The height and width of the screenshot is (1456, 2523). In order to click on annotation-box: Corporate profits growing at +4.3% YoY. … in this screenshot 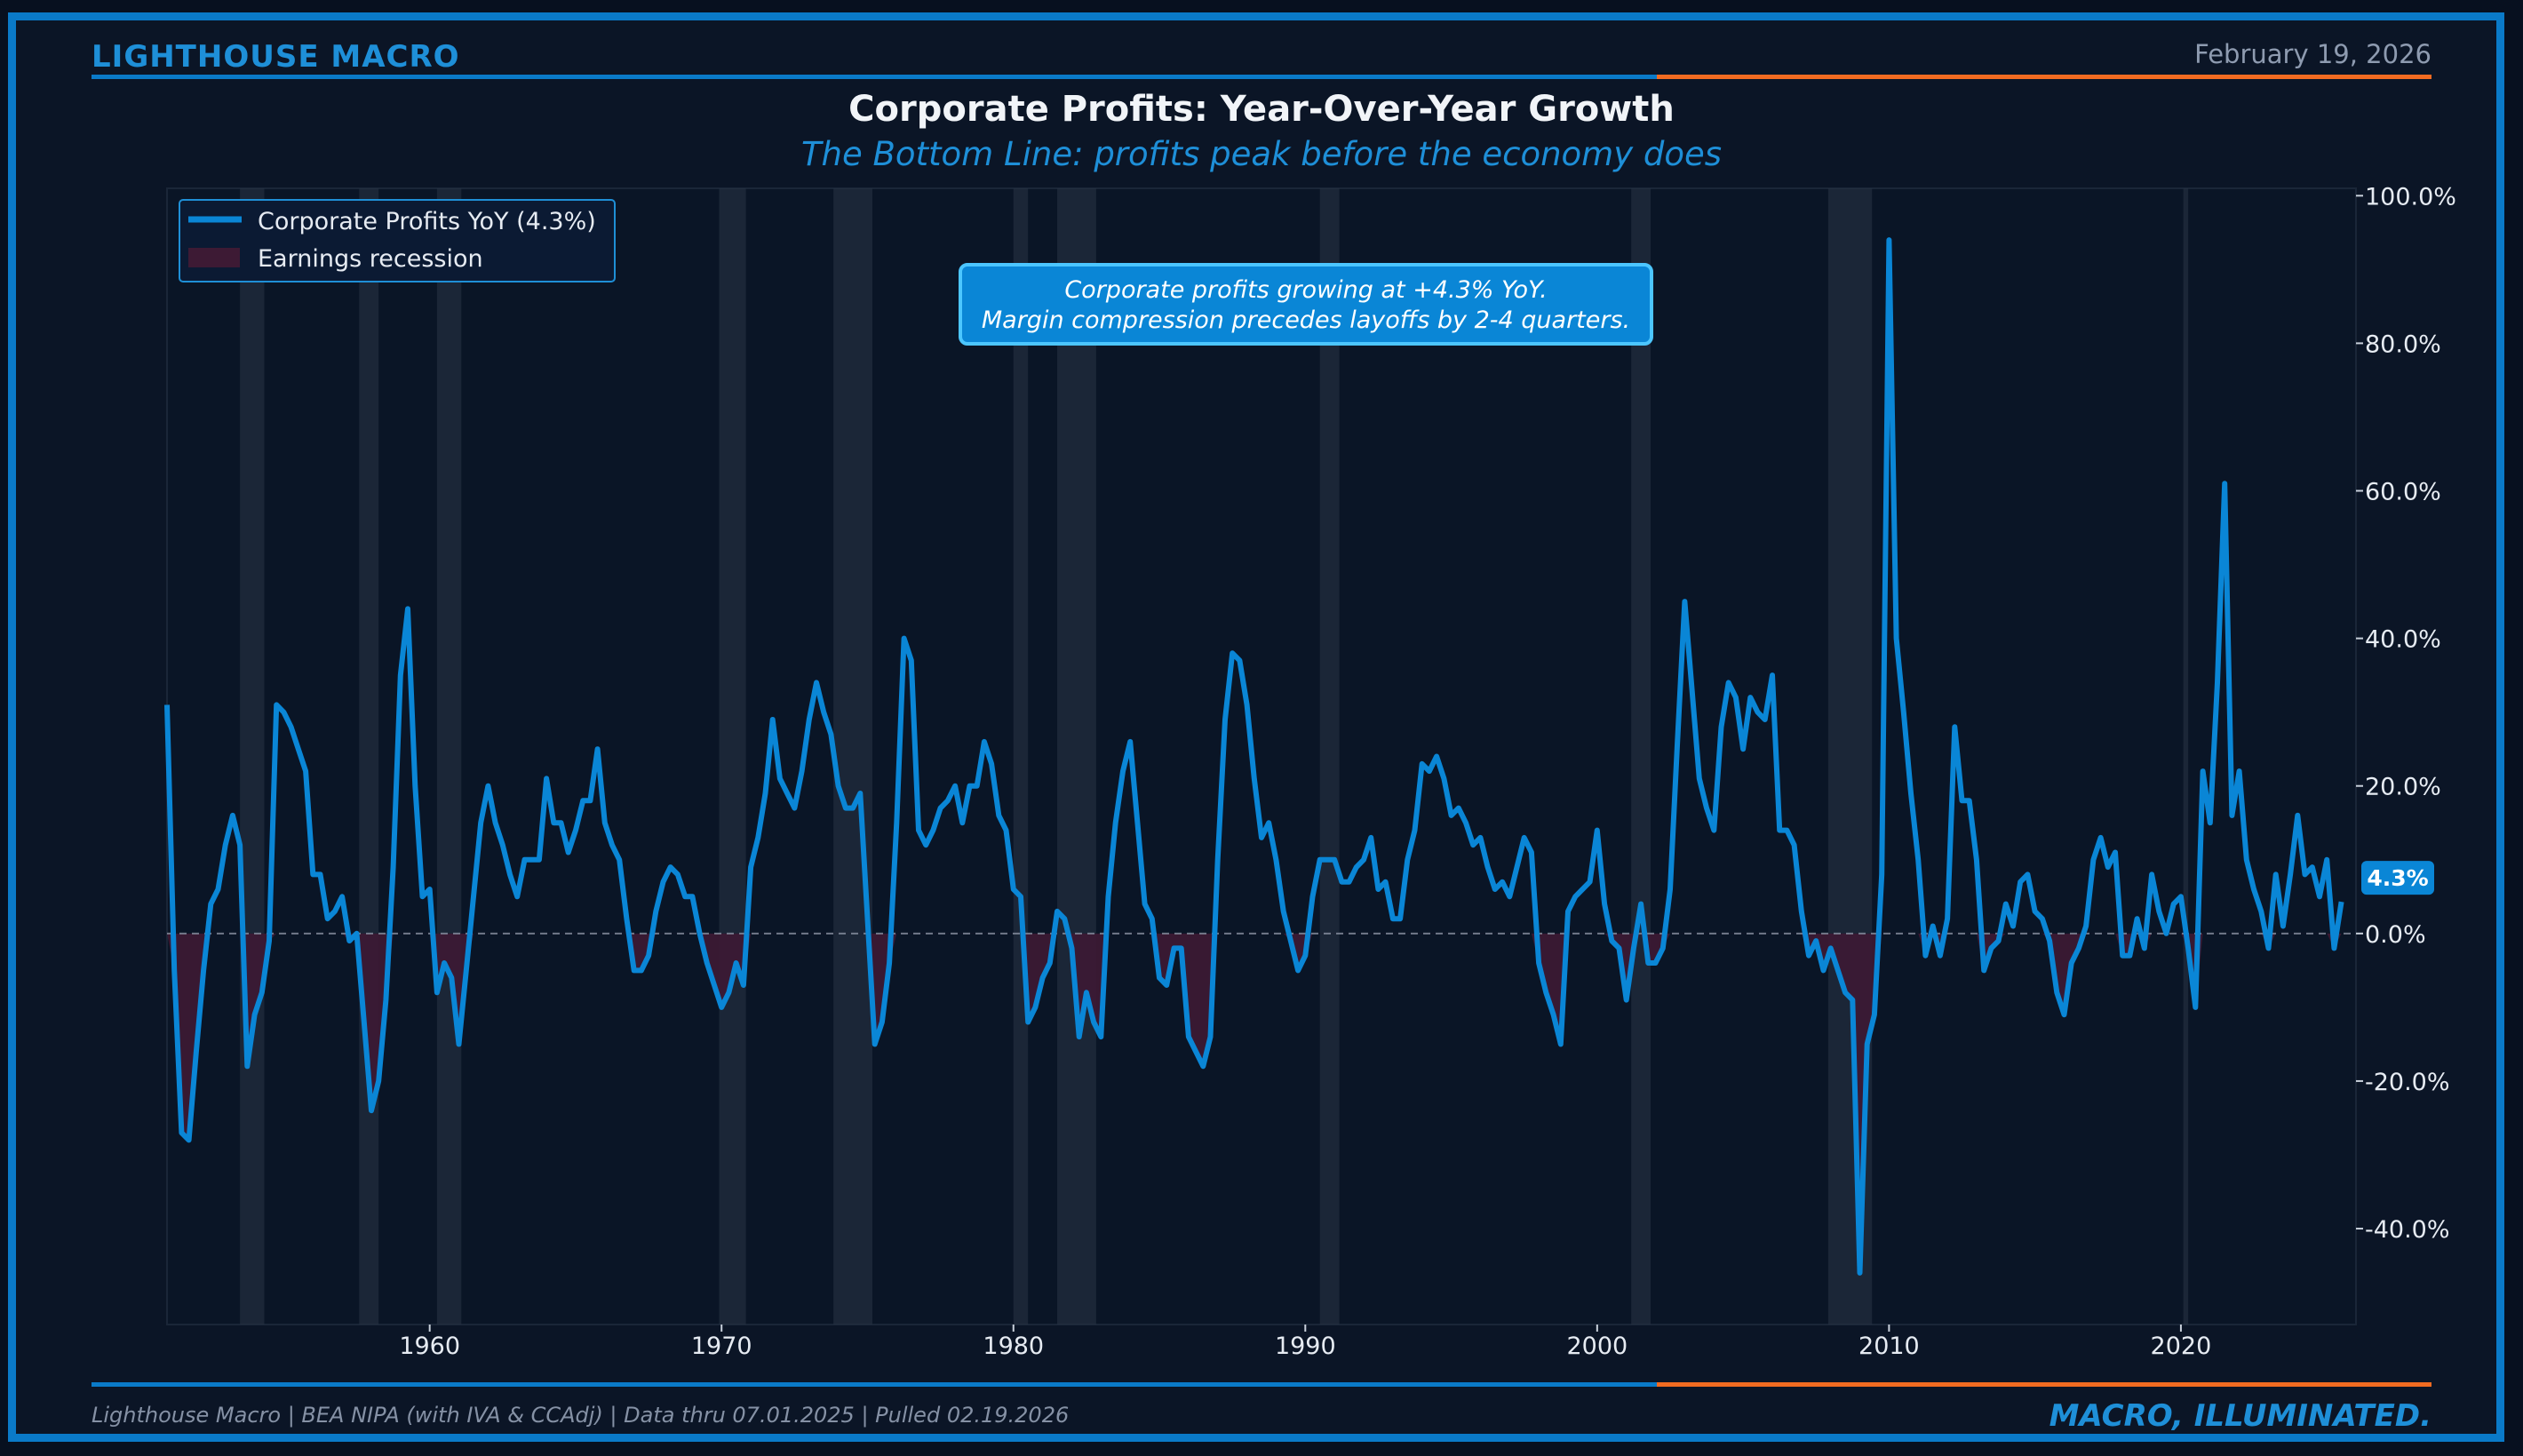, I will do `click(1306, 304)`.